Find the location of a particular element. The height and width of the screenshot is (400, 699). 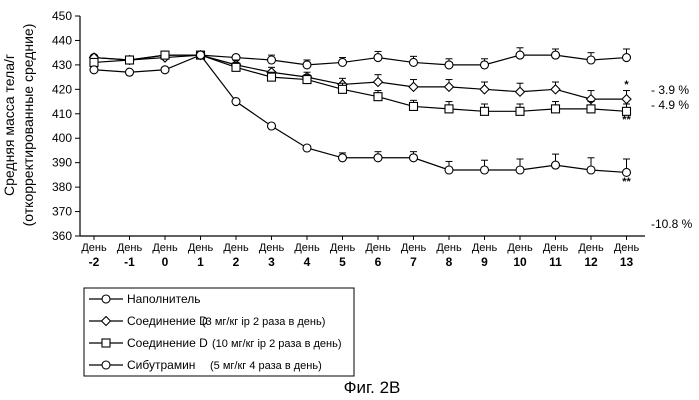

x-tick-label: -2 is located at coordinates (94, 262).